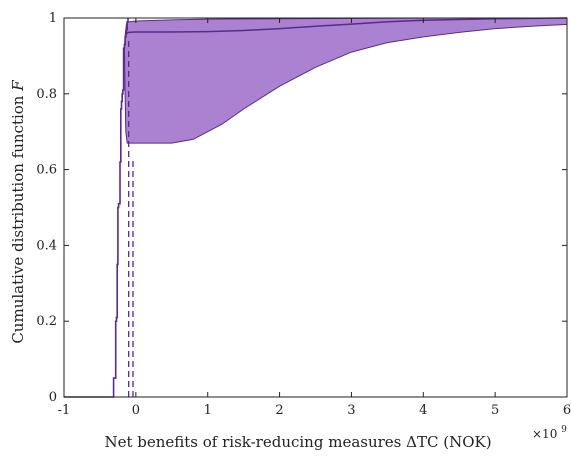 This screenshot has width=571, height=457. What do you see at coordinates (544, 434) in the screenshot?
I see `x-axis-exponent-base: ×10` at bounding box center [544, 434].